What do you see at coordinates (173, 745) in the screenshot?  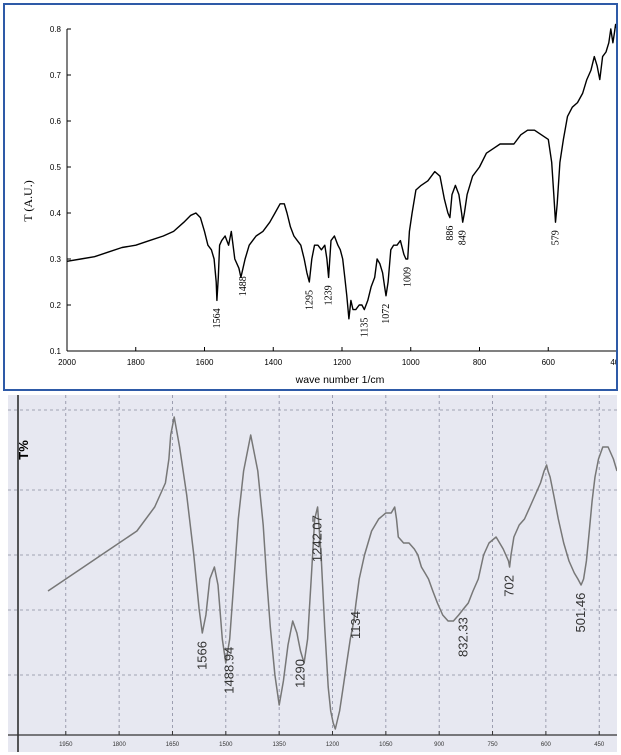 I see `x-tick-label: 1650` at bounding box center [173, 745].